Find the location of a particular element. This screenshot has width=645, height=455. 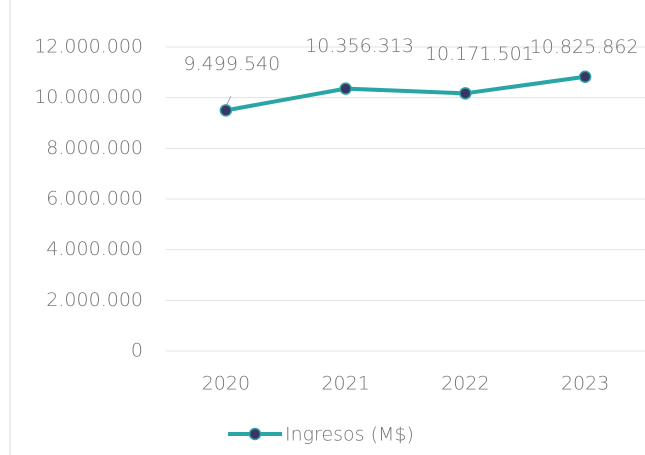

x-tick-label: 2023 is located at coordinates (585, 384).